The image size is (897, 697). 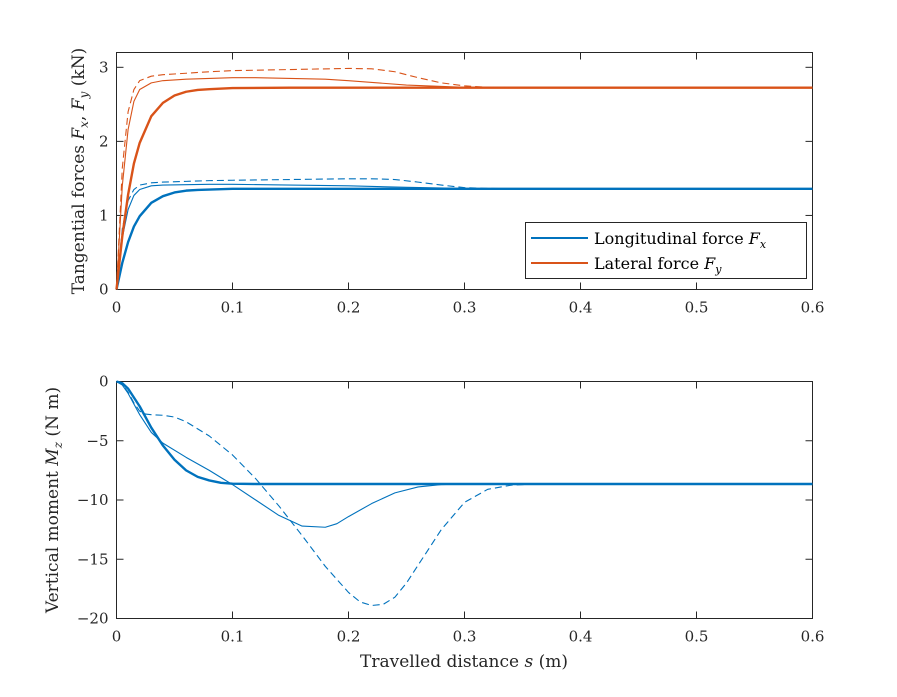 What do you see at coordinates (233, 308) in the screenshot?
I see `forces-x-tick-label: 0.1` at bounding box center [233, 308].